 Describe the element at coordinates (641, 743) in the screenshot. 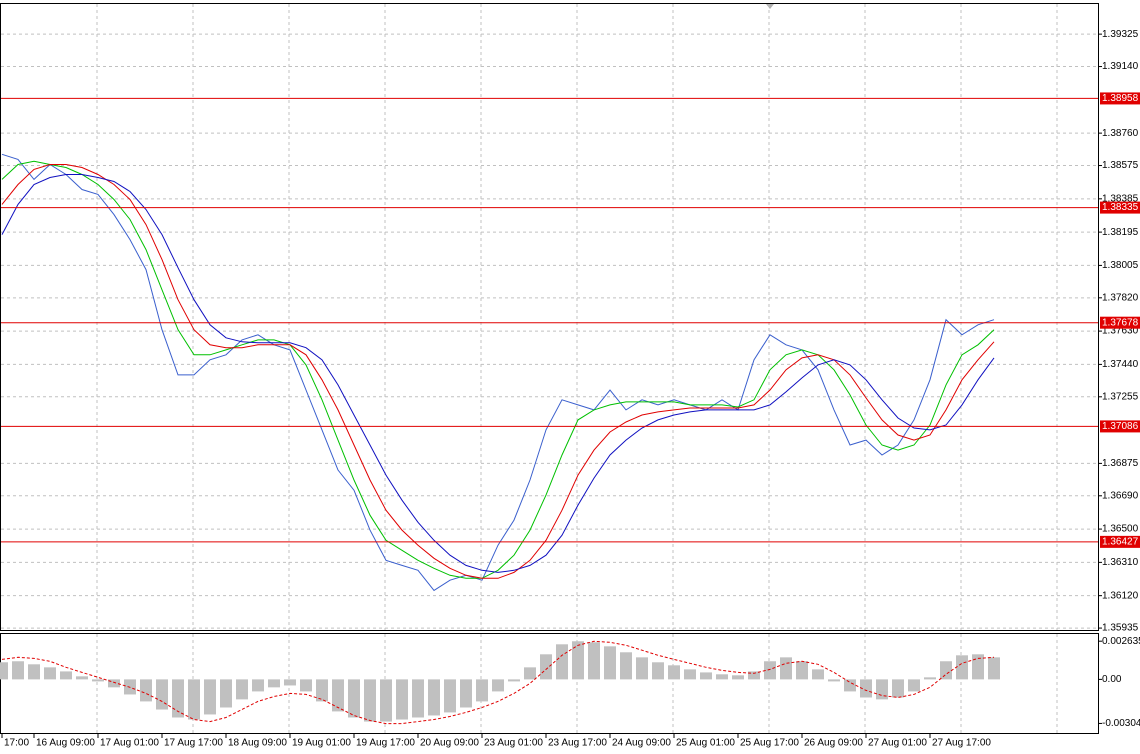

I see `x-tick-label: 24 Aug 09:00` at that location.